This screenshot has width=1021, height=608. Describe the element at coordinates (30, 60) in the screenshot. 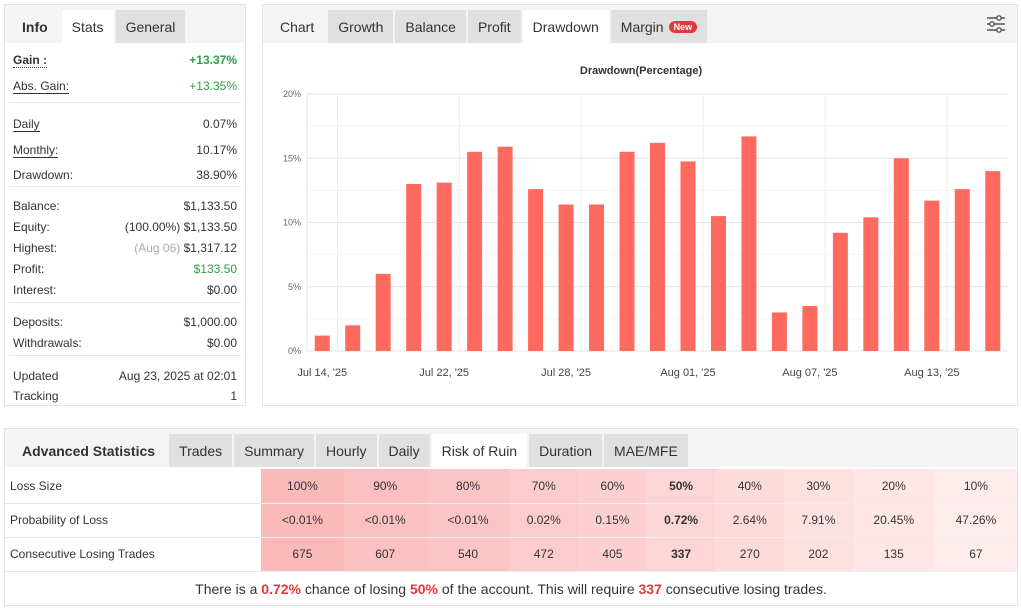

I see `stat-label: Gain :` at that location.